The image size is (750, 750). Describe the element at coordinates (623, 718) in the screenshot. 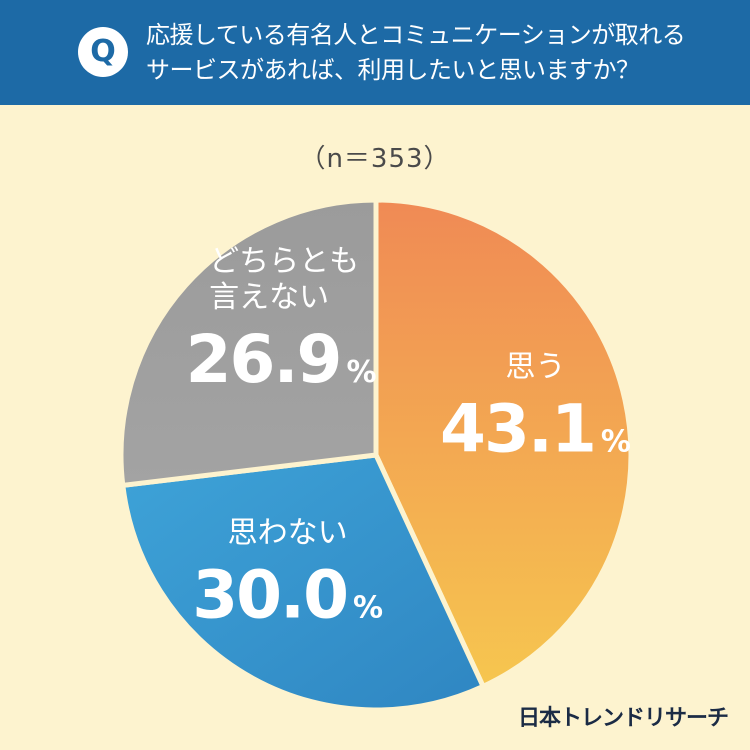

I see `brand-logo: 日本トレンドリサーチ` at that location.